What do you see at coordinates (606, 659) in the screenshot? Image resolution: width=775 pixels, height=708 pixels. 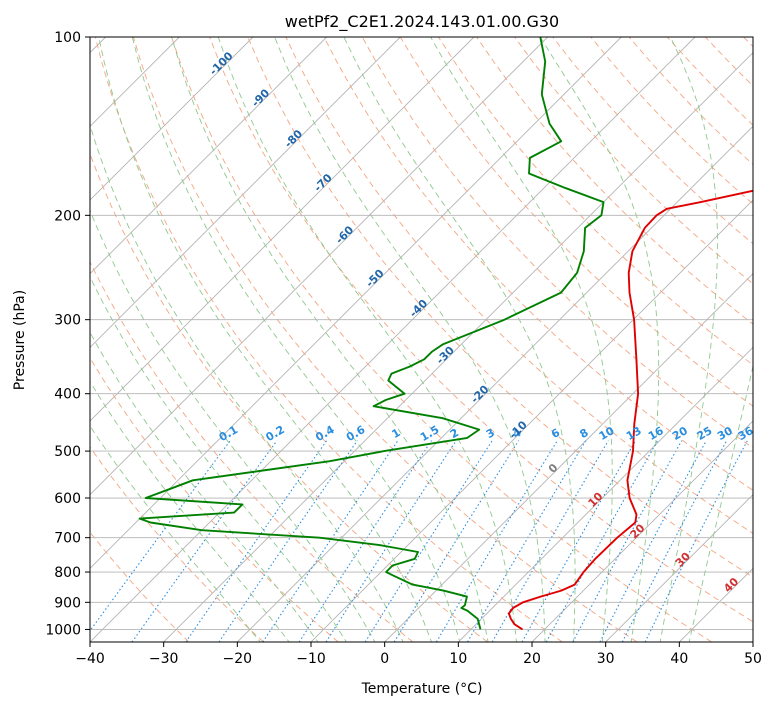 I see `x-tick-label: 30` at bounding box center [606, 659].